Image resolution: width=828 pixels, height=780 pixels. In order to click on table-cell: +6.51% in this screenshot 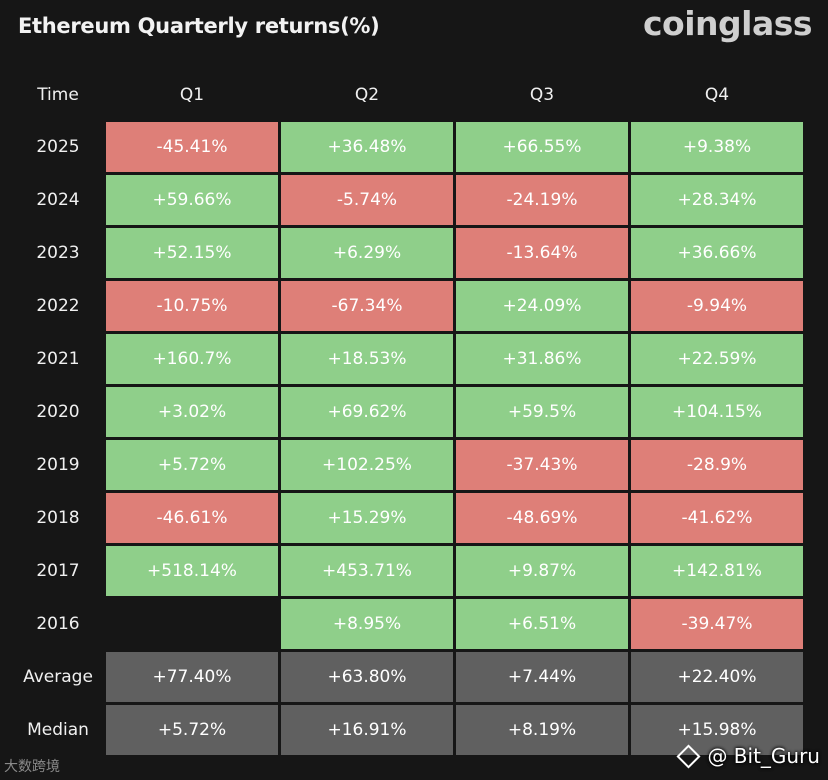, I will do `click(542, 624)`.